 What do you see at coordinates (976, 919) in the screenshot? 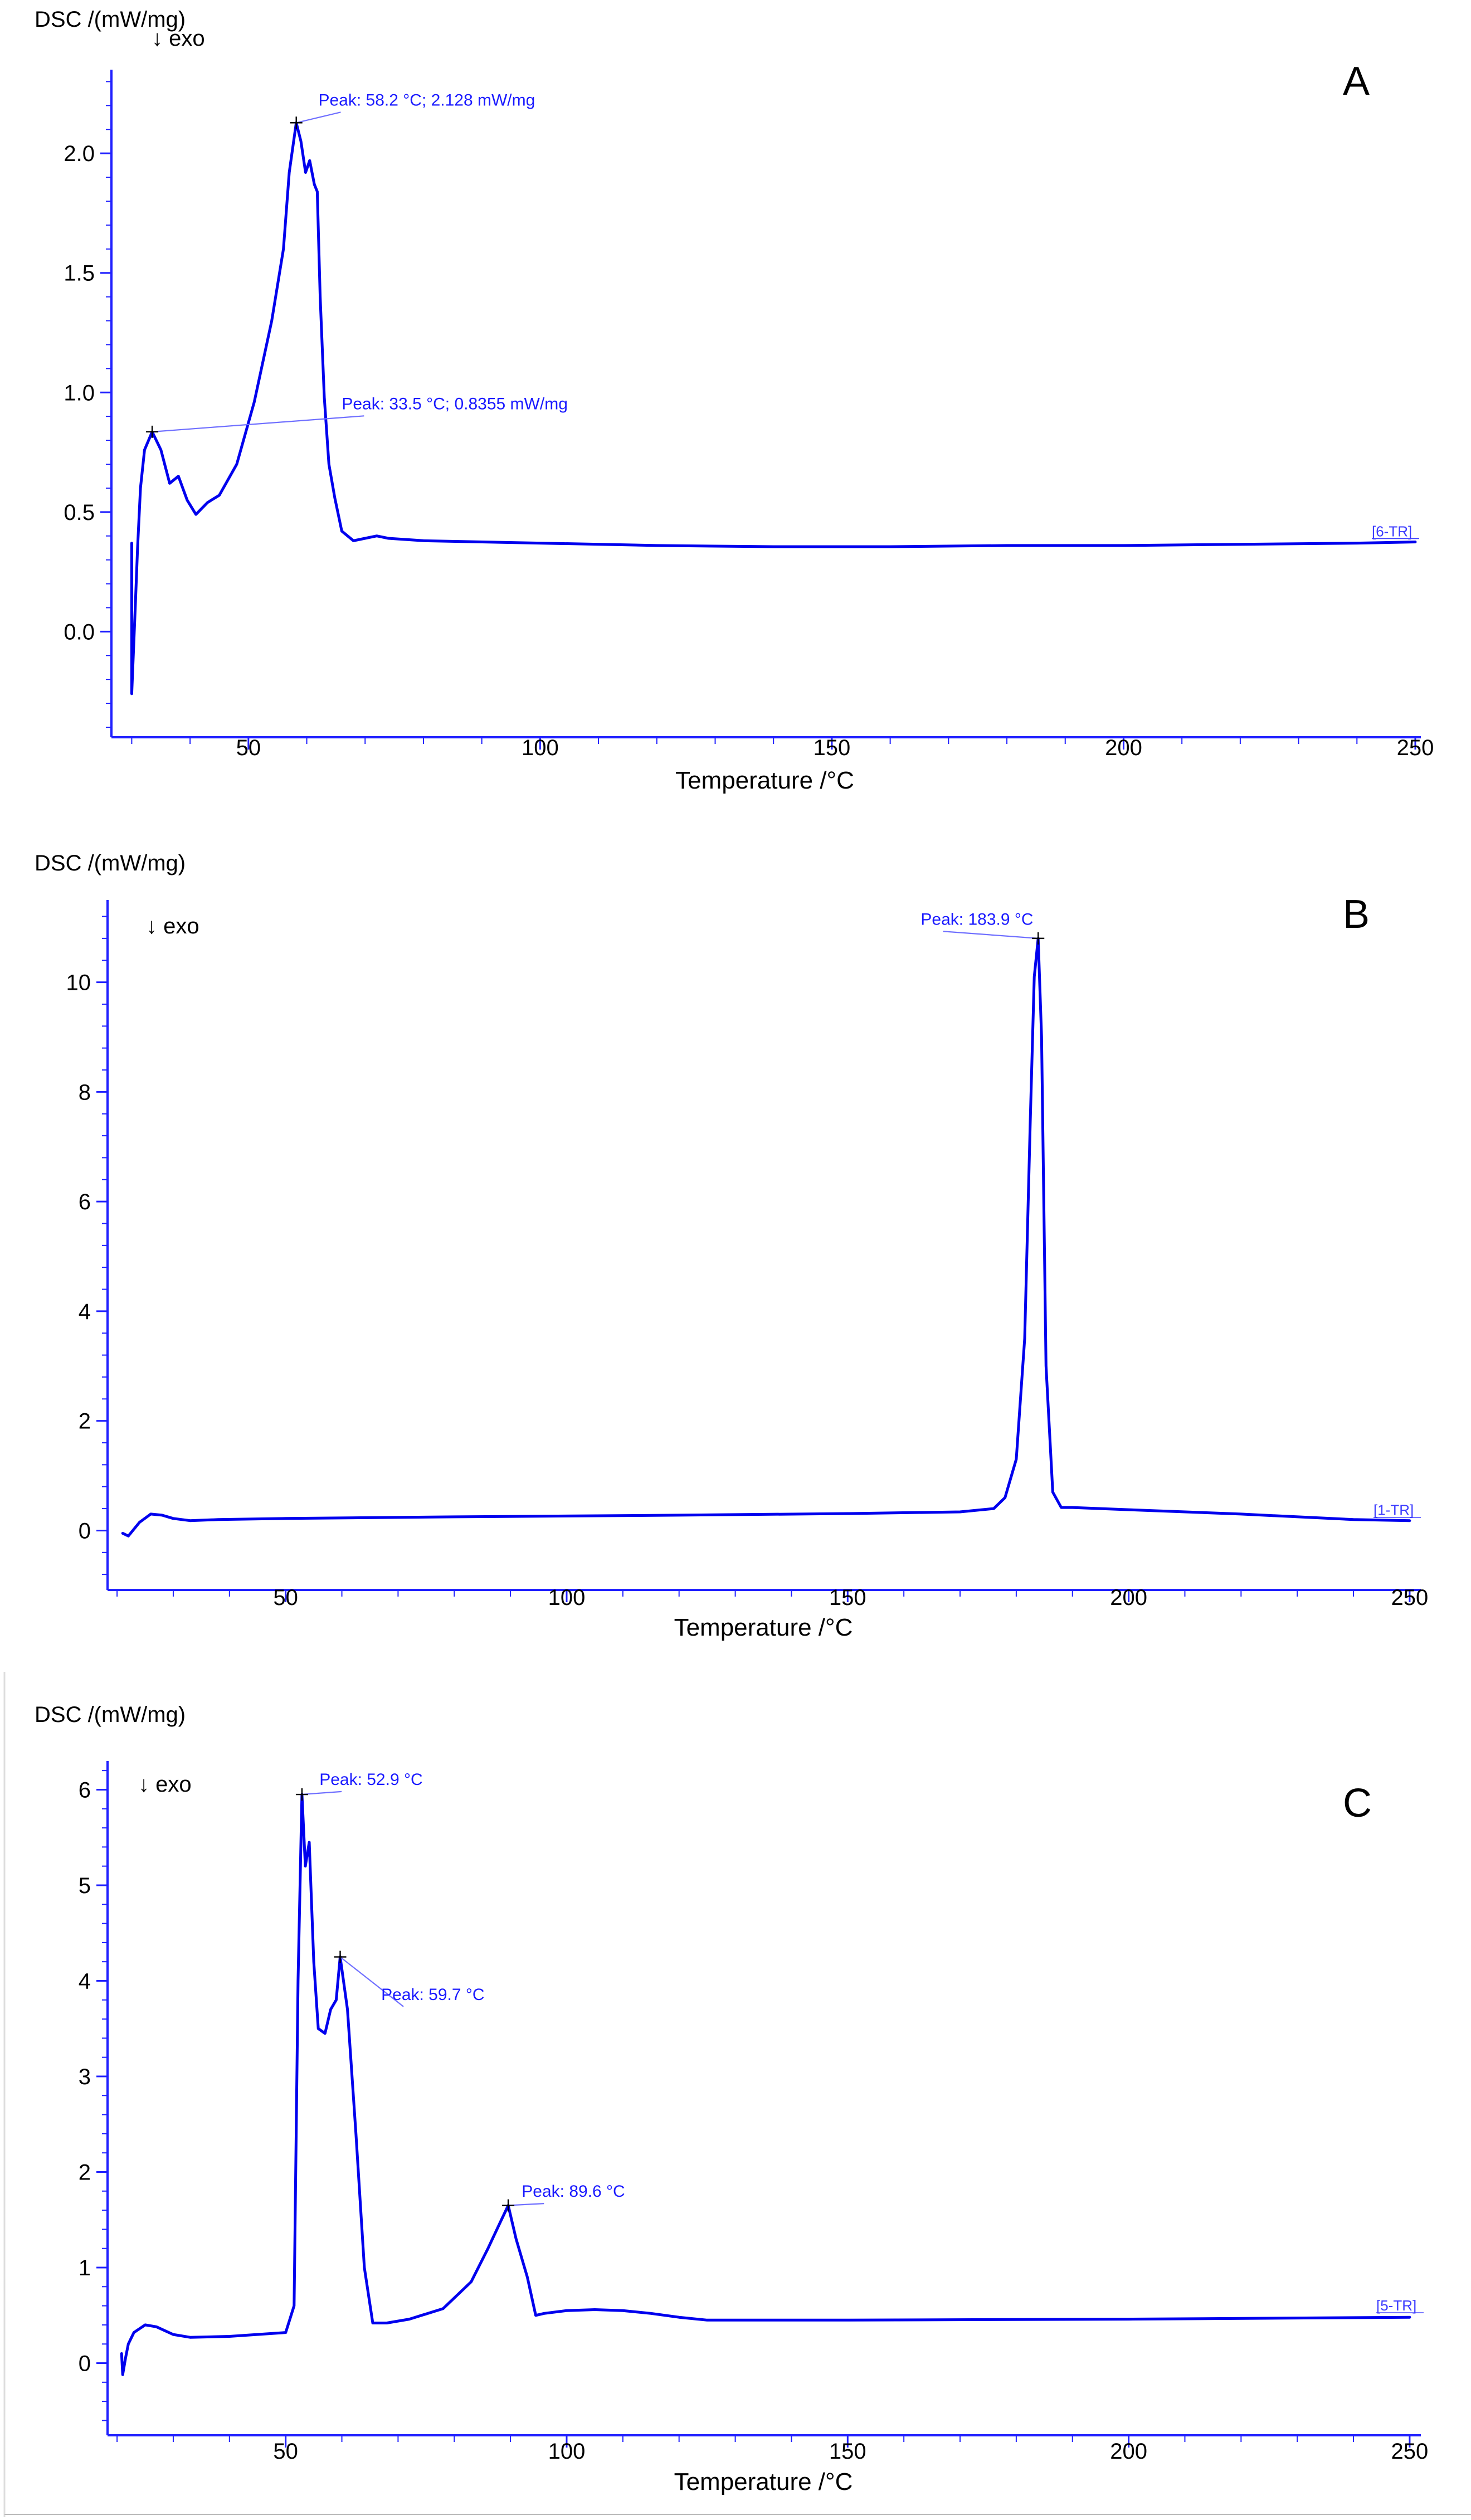
I see `peak-annotation: Peak: 183.9 °C` at bounding box center [976, 919].